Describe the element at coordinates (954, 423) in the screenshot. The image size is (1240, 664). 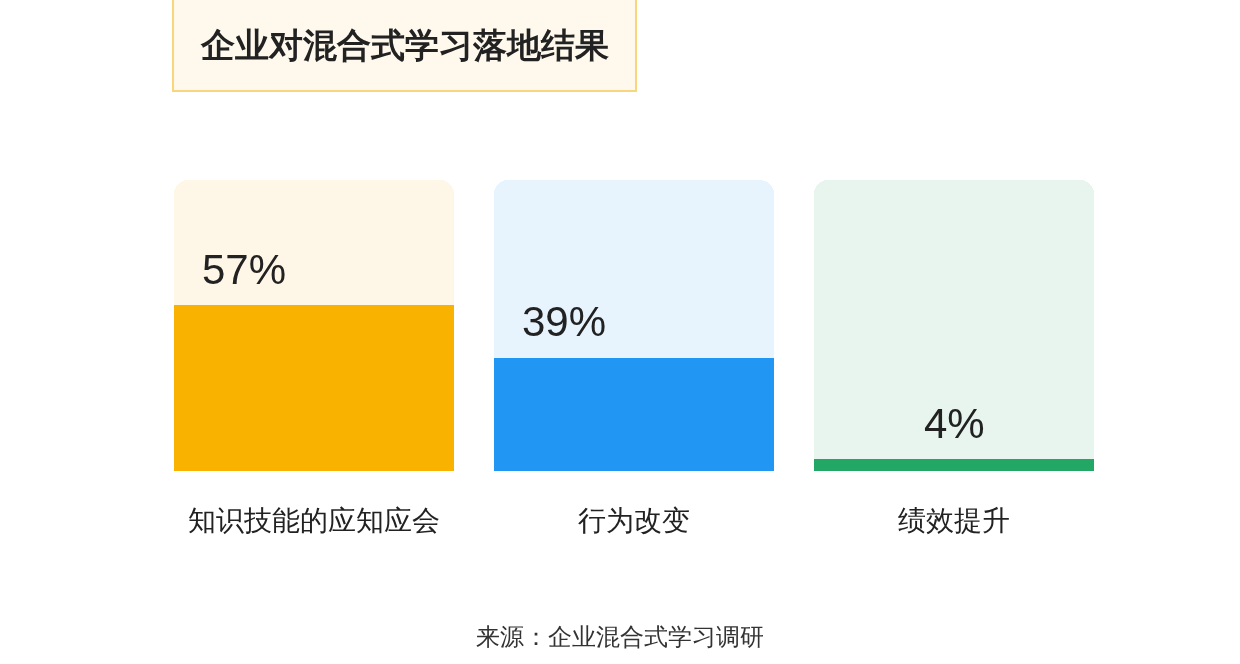
I see `data-label: 4%` at that location.